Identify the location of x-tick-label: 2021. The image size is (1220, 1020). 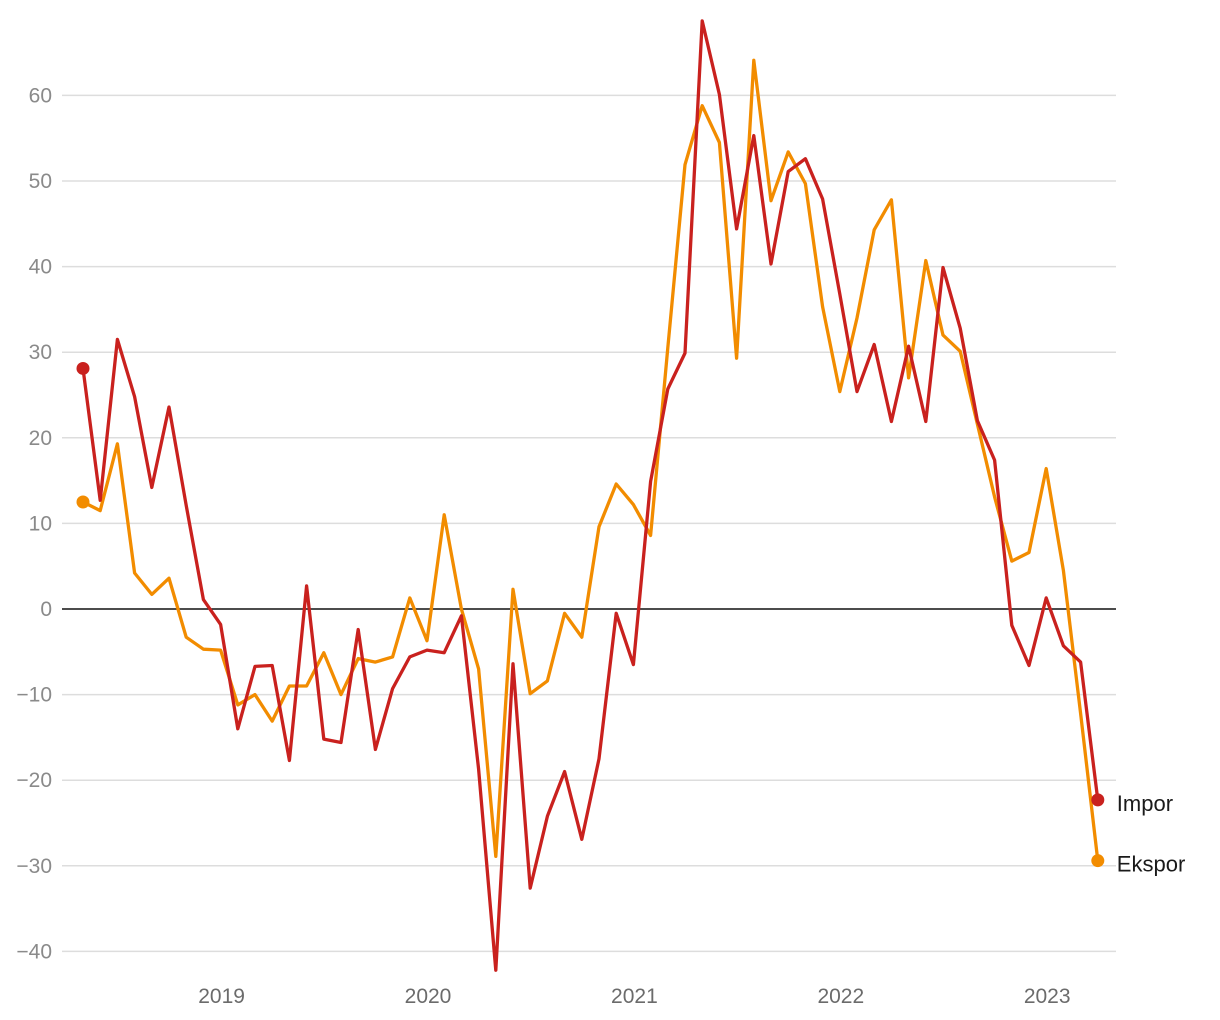
(634, 996).